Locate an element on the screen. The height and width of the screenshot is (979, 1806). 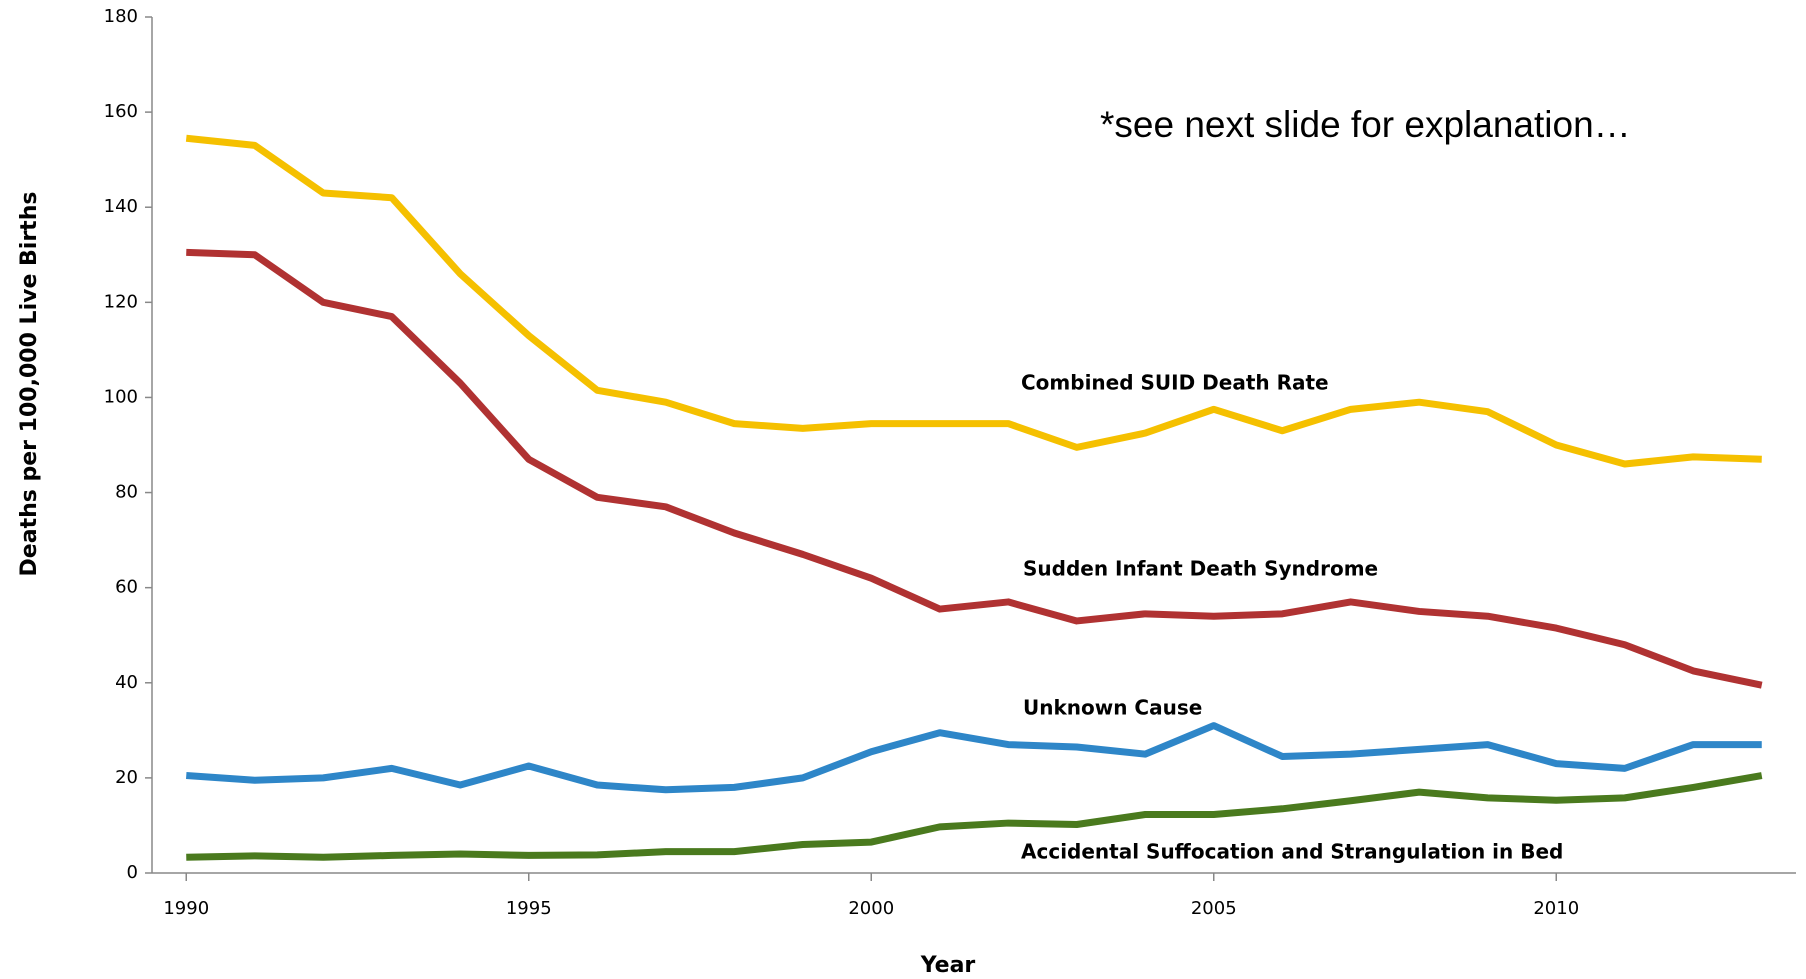
y-tick-label: 60 is located at coordinates (126, 587).